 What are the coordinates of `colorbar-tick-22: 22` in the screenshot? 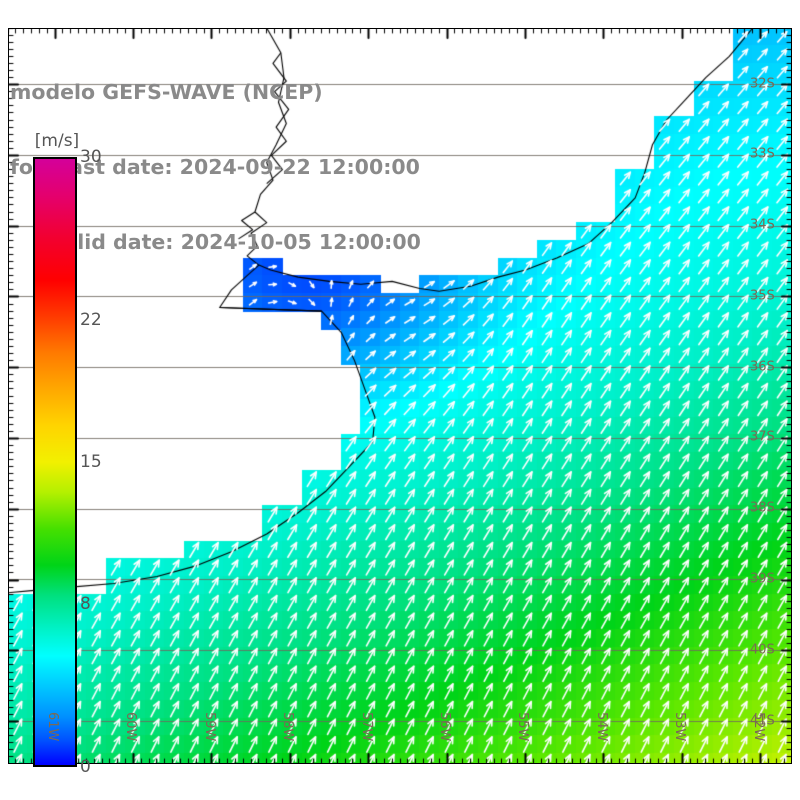 It's located at (91, 319).